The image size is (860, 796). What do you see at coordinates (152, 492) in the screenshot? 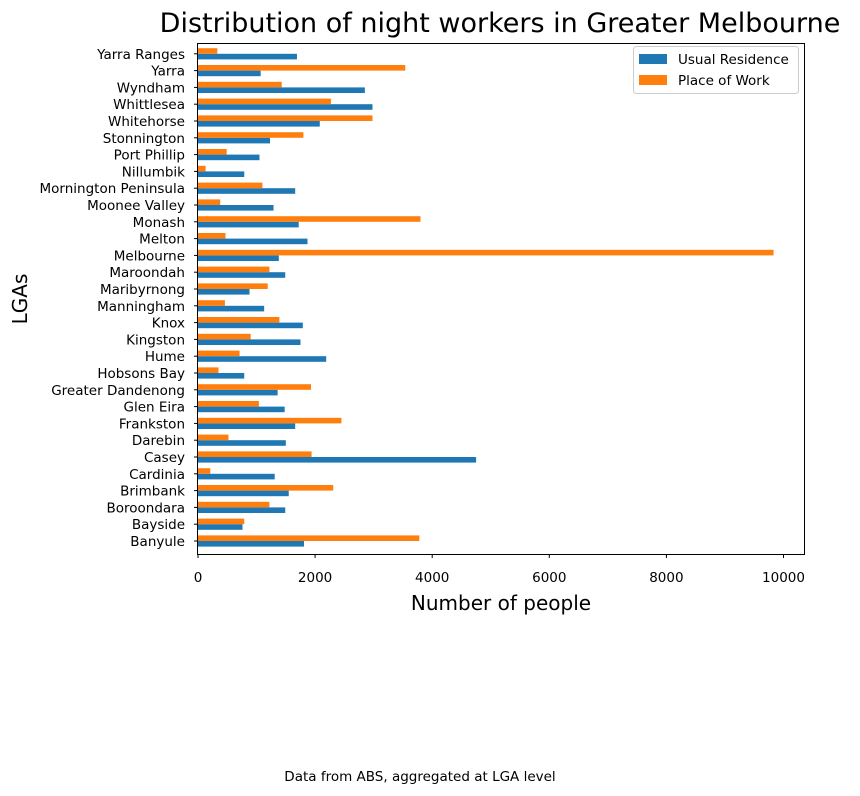
I see `y-tick-label: Brimbank` at bounding box center [152, 492].